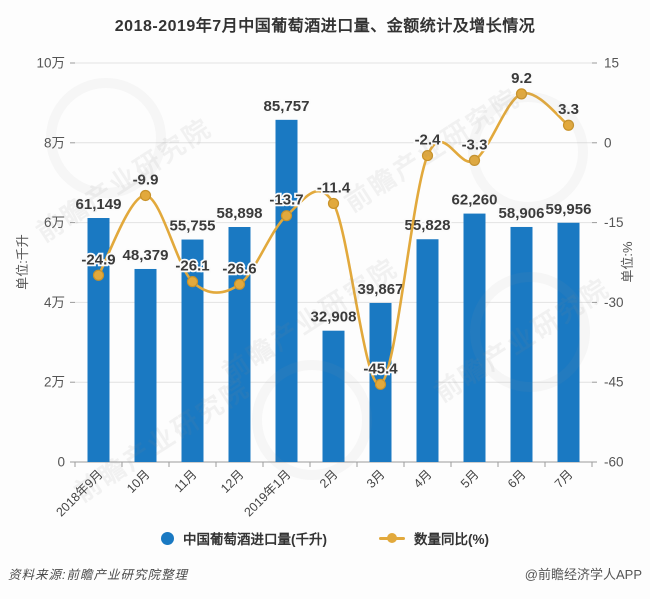 The width and height of the screenshot is (650, 599). What do you see at coordinates (475, 200) in the screenshot?
I see `bar-value-label: 62,260` at bounding box center [475, 200].